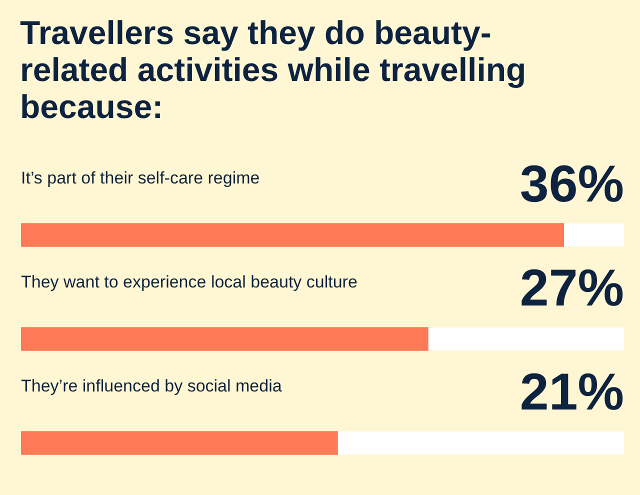 The height and width of the screenshot is (495, 640). Describe the element at coordinates (572, 289) in the screenshot. I see `data-label: 27%` at that location.